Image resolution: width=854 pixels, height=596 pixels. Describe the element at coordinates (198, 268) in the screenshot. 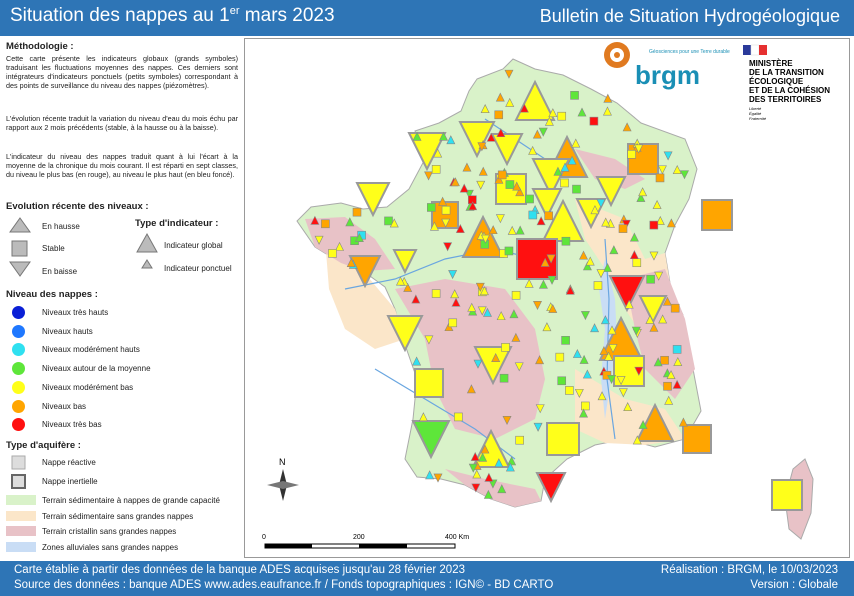

I see `indicator-point-label: Indicateur ponctuel` at that location.